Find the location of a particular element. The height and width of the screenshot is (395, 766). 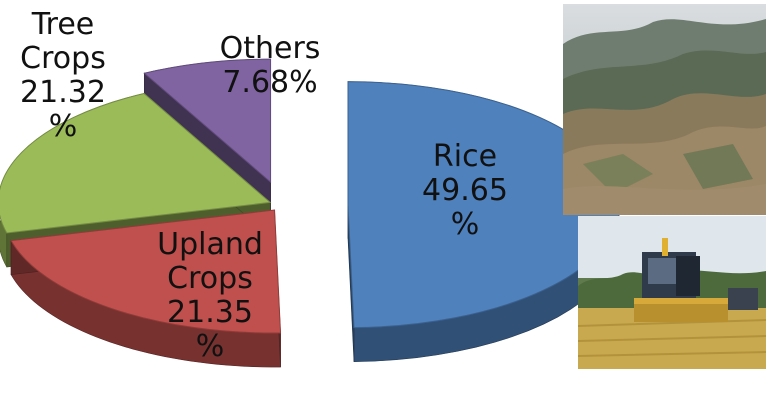

slice-label-upland-crops: Upland Crops 21.35 % is located at coordinates (210, 295).